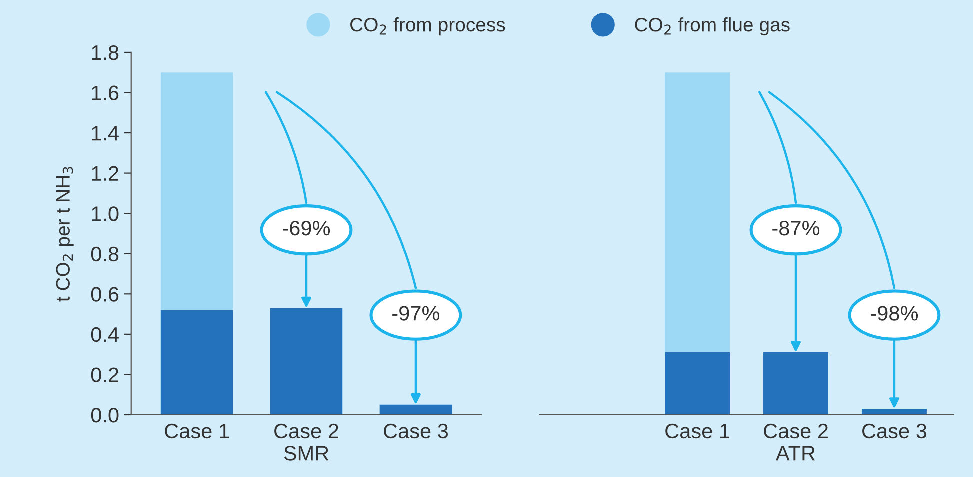 This screenshot has width=973, height=477. Describe the element at coordinates (306, 228) in the screenshot. I see `annotation: -69%` at that location.